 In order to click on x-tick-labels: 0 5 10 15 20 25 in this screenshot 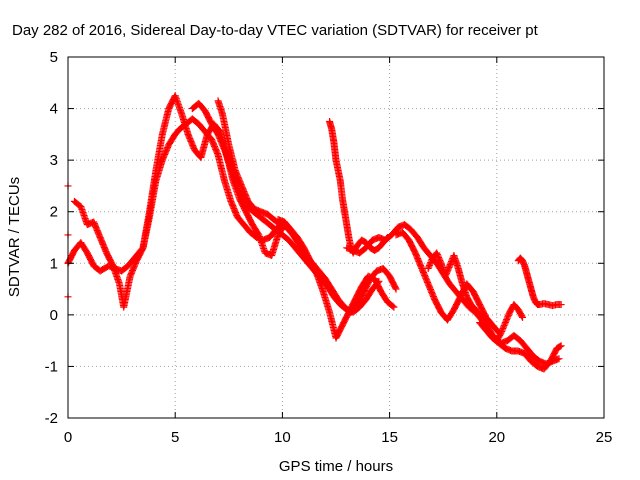, I will do `click(338, 437)`.